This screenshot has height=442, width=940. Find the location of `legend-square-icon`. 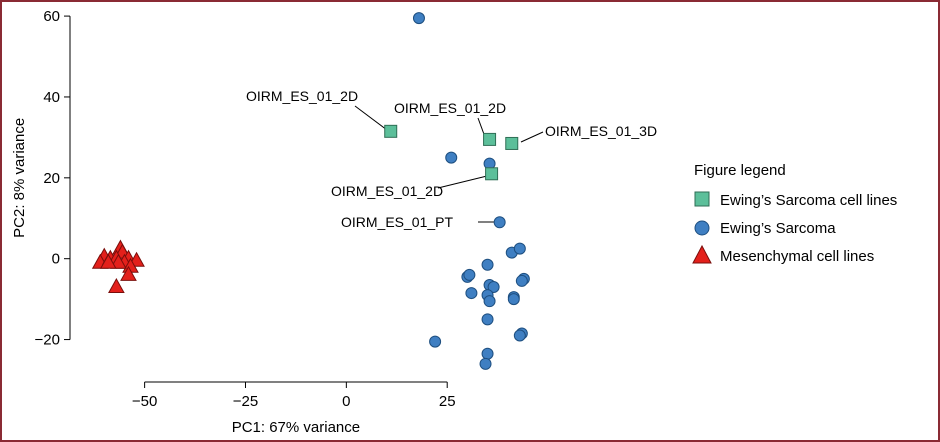

legend-square-icon is located at coordinates (702, 199).